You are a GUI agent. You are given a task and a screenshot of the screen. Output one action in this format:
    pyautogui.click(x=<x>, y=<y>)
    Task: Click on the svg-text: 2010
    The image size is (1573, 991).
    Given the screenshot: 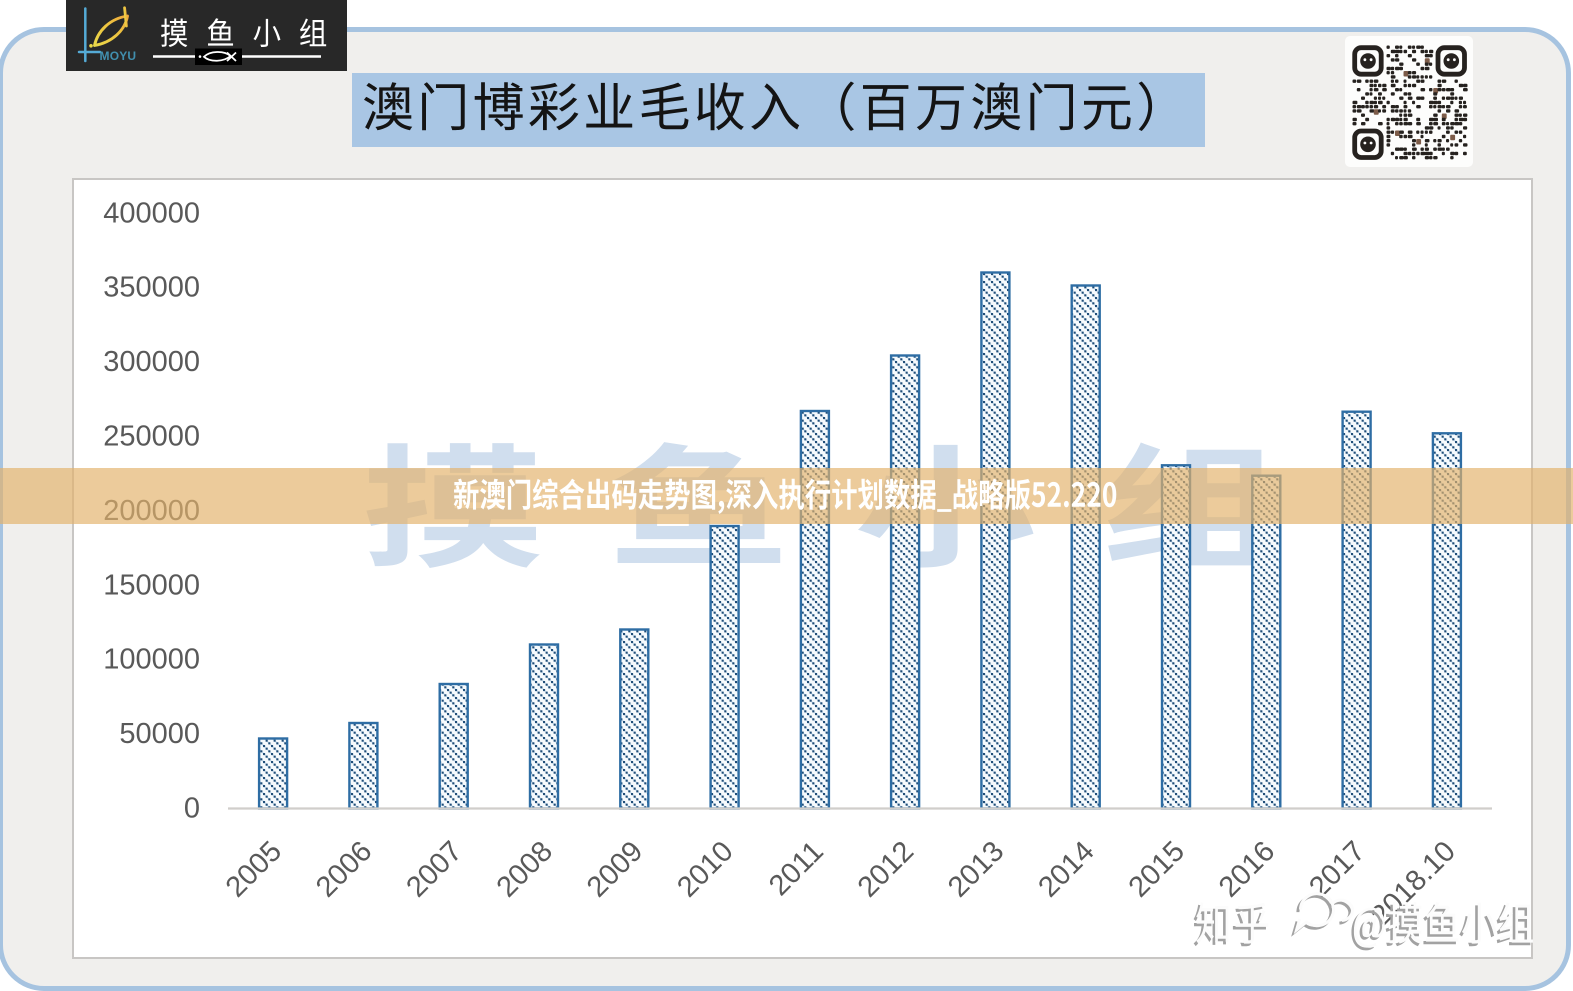 What is the action you would take?
    pyautogui.click(x=705, y=869)
    